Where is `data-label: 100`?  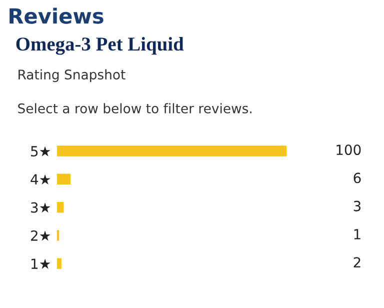 data-label: 100 is located at coordinates (348, 150).